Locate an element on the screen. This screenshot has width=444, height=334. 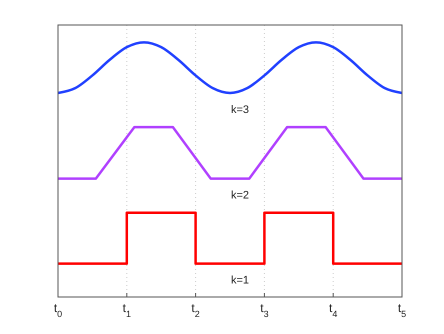
x-tick-label: t$_{2}$ is located at coordinates (195, 310).